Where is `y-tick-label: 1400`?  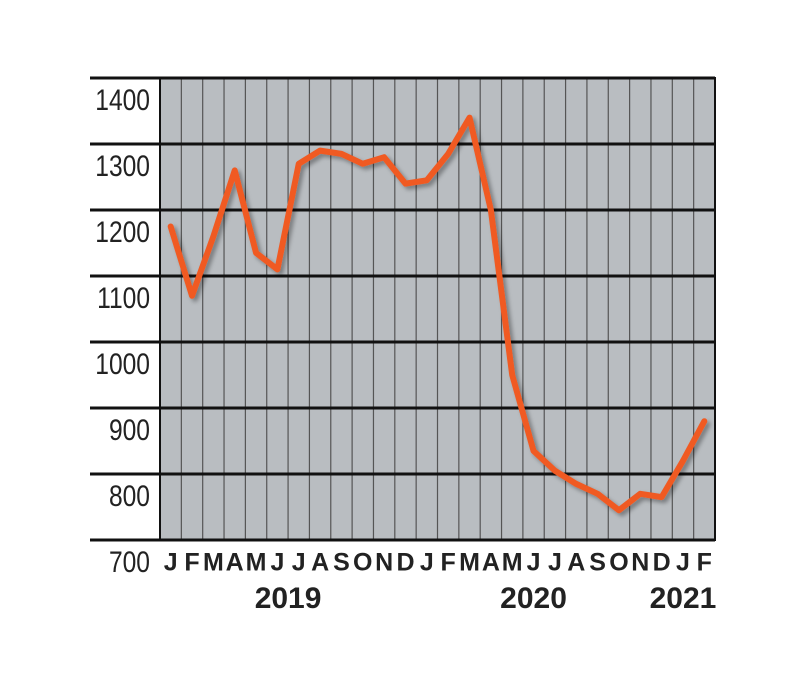 y-tick-label: 1400 is located at coordinates (122, 100).